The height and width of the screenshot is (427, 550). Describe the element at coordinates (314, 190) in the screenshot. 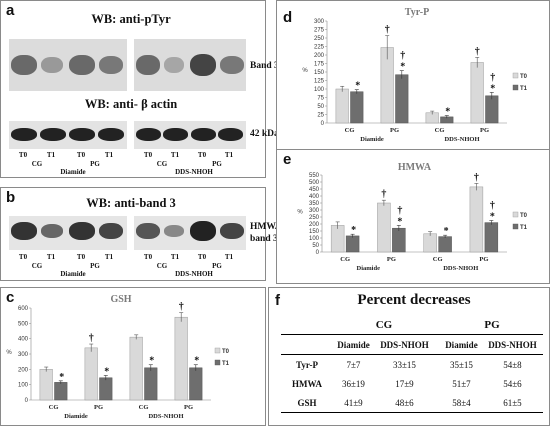

I see `y-tick-label: 450` at that location.